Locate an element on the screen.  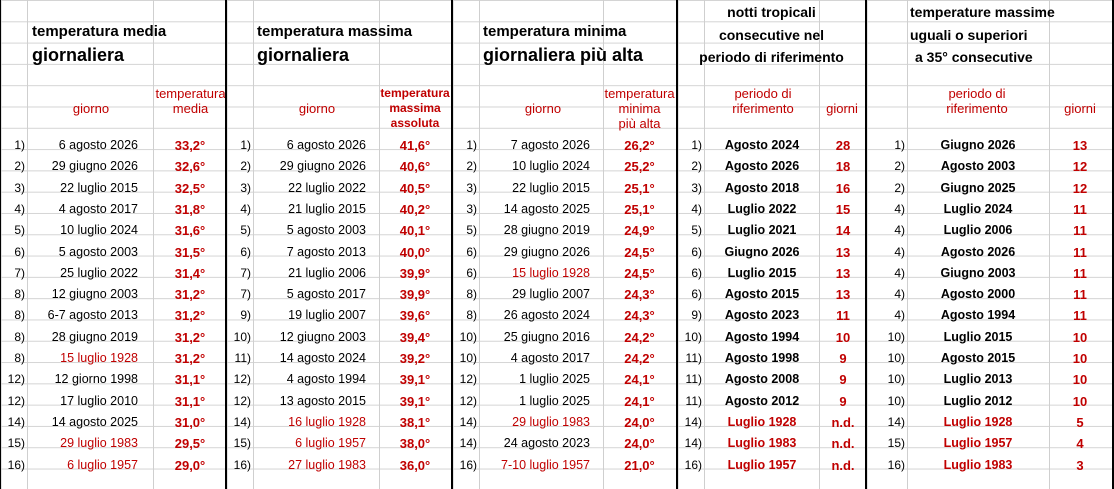
value-cell: 32,6° is located at coordinates (190, 167).